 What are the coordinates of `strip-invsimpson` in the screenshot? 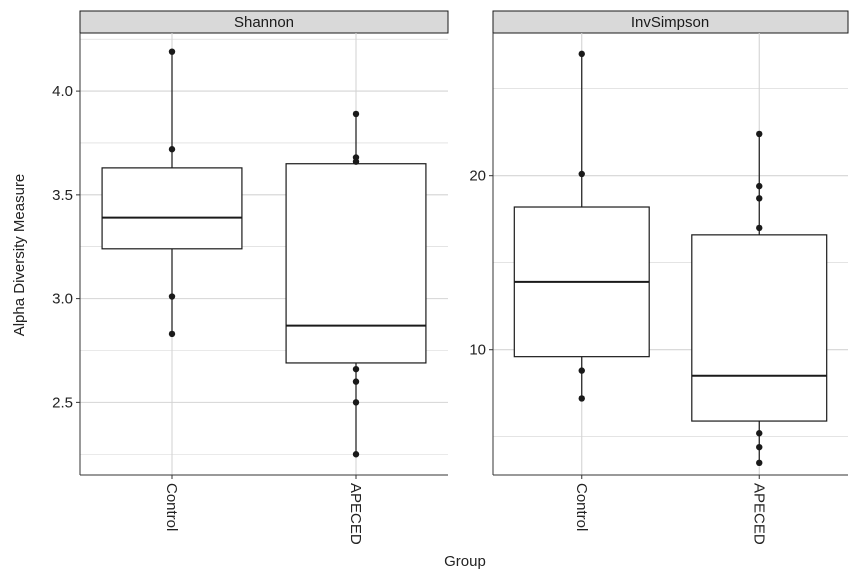 It's located at (670, 22).